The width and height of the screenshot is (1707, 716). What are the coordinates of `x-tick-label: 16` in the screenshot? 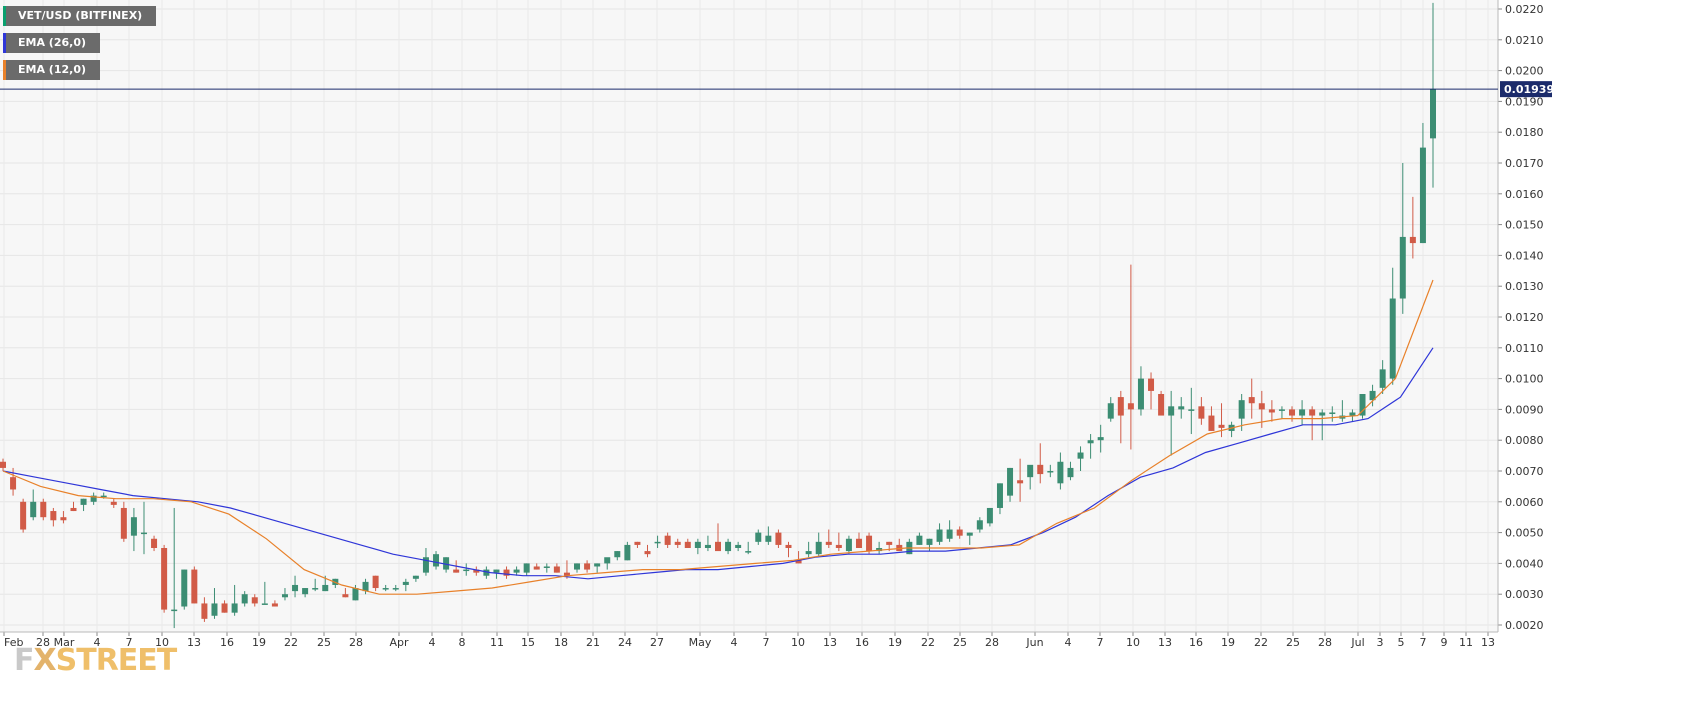 It's located at (227, 642).